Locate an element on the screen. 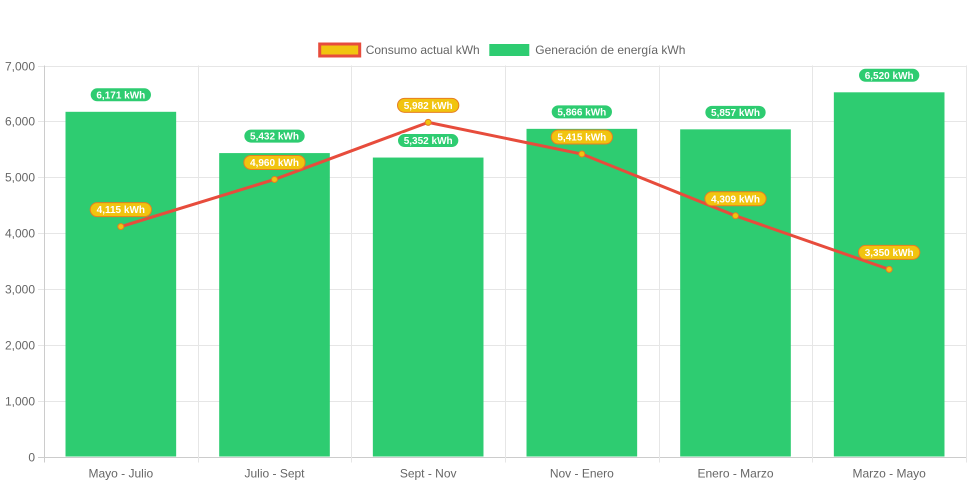  x-tick-label: Marzo - Mayo is located at coordinates (889, 474).